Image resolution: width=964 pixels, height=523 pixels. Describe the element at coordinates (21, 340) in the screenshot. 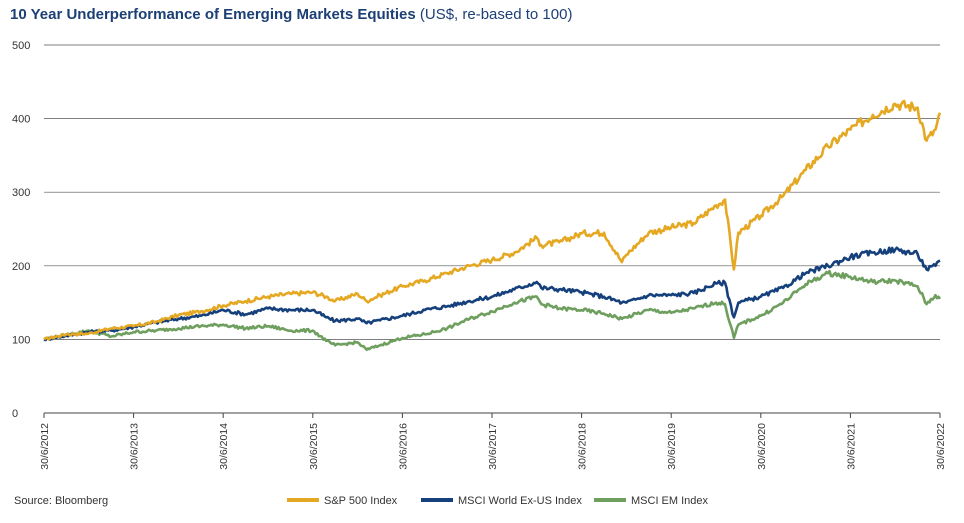

I see `y-tick-label: 100` at that location.